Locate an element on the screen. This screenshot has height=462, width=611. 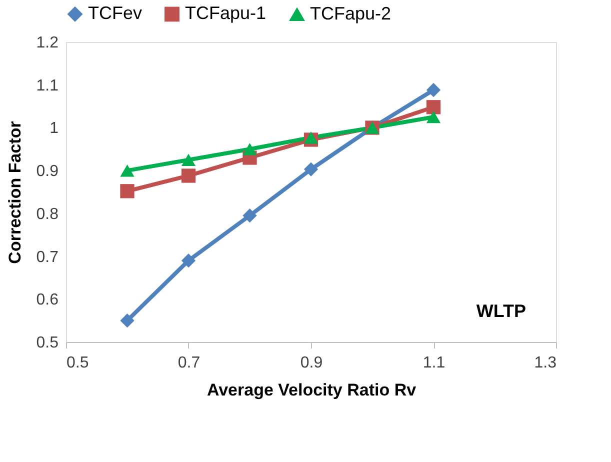
legend-label: TCFev is located at coordinates (115, 13).